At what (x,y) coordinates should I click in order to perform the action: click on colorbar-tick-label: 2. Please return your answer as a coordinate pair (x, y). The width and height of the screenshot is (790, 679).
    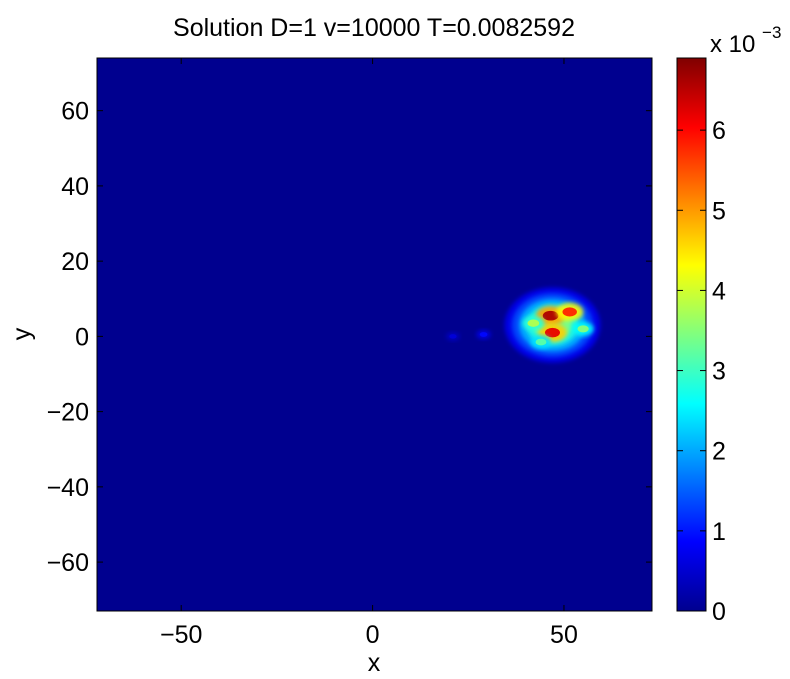
    Looking at the image, I should click on (719, 452).